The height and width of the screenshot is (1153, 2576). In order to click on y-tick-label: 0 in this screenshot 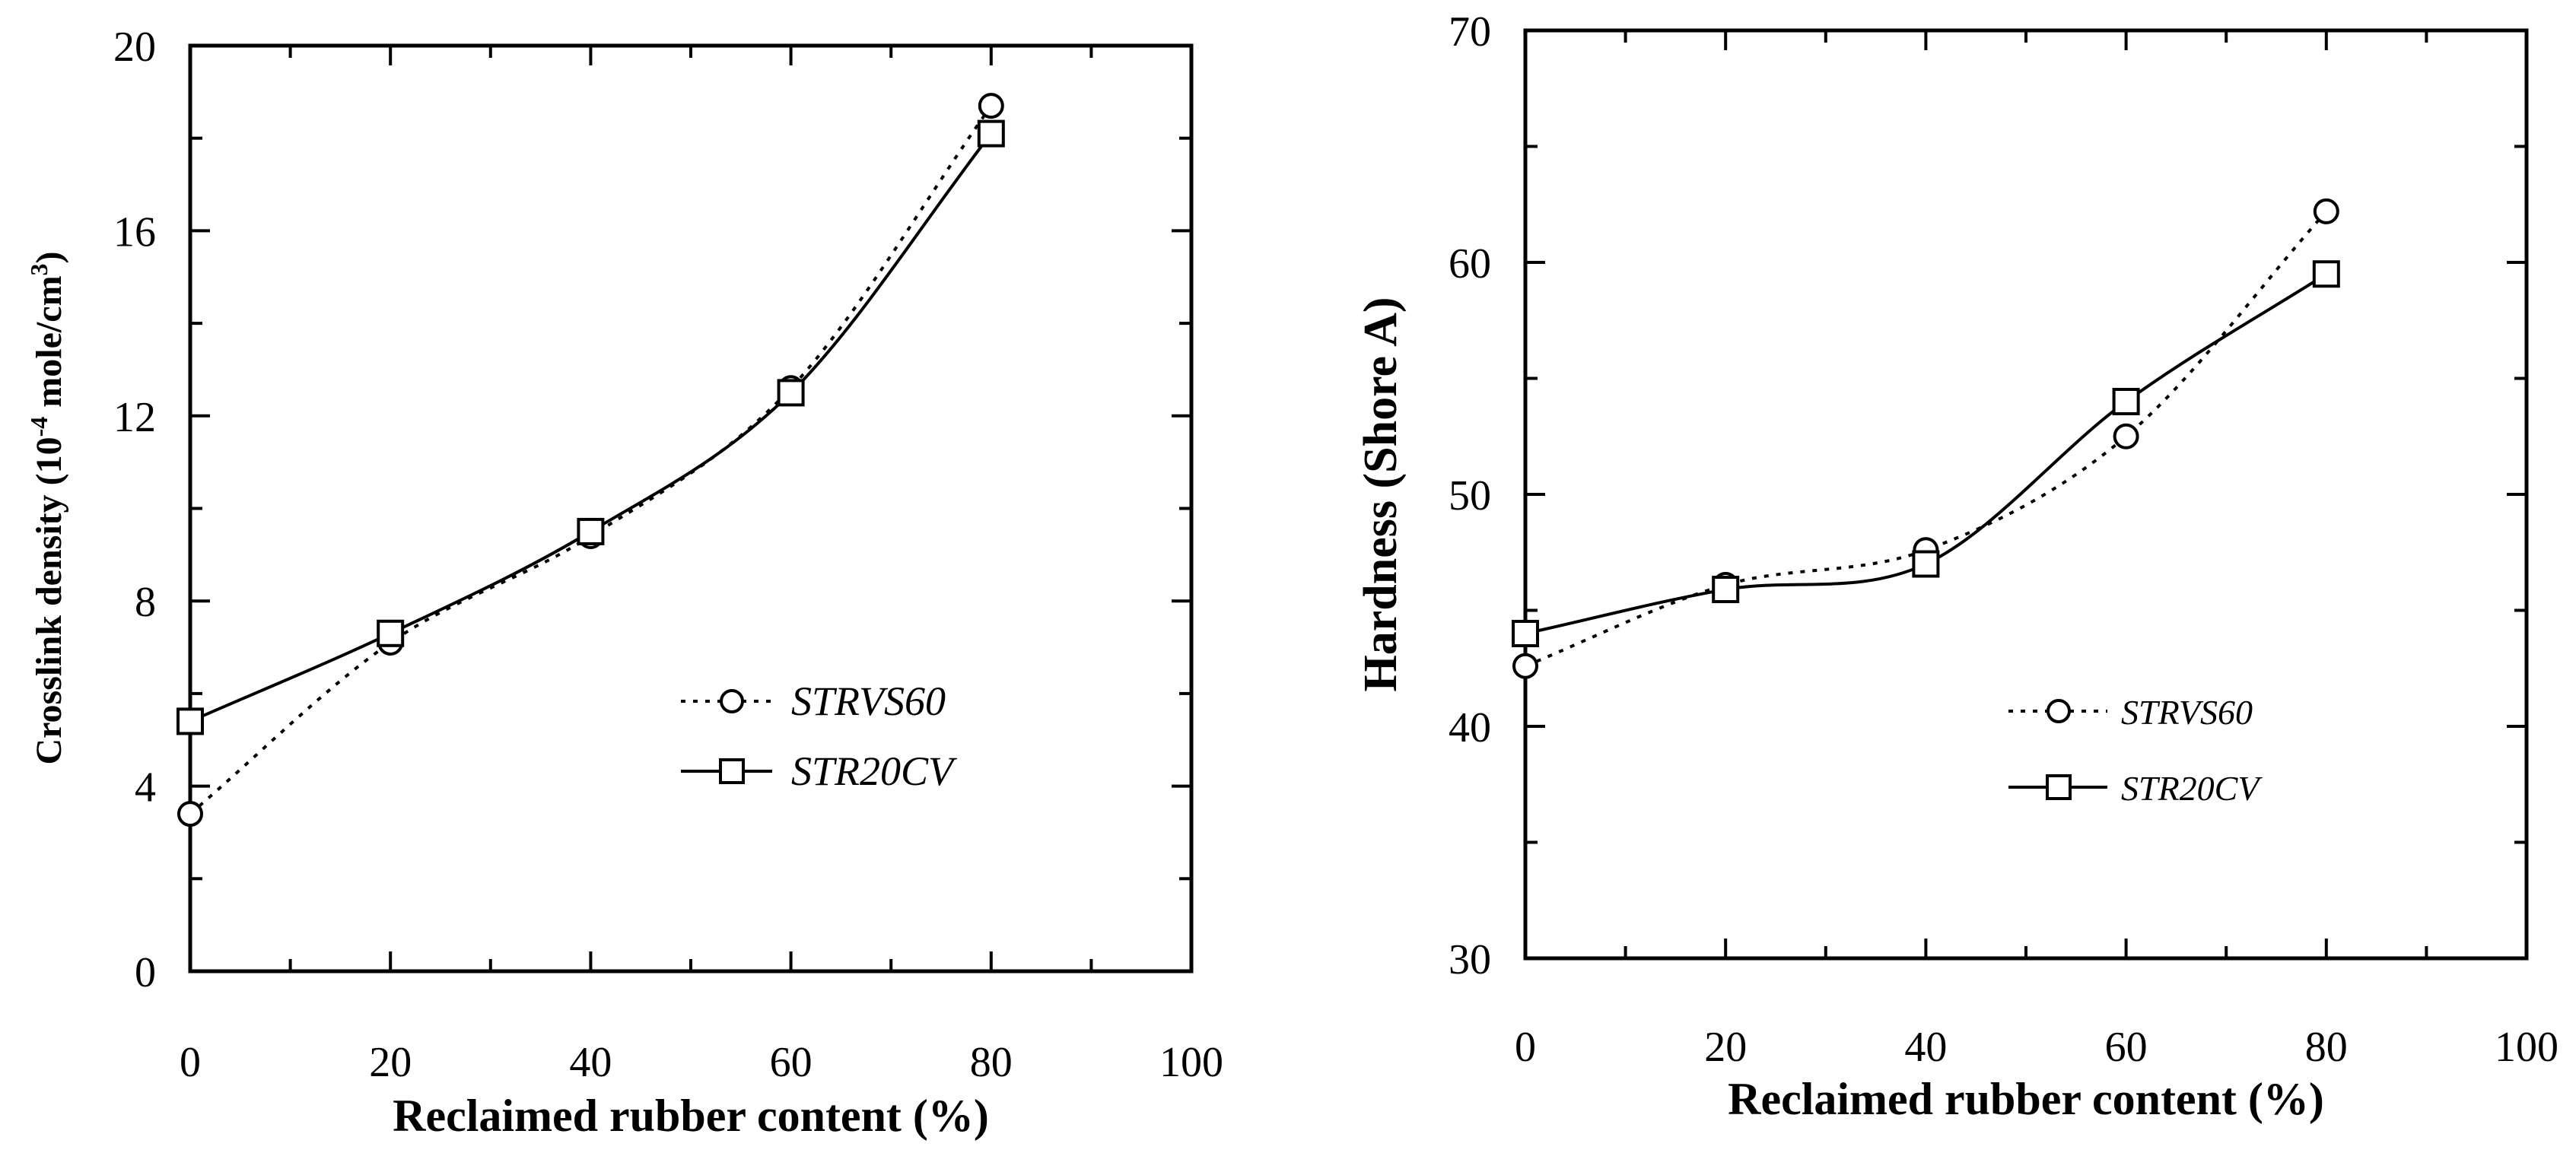, I will do `click(145, 972)`.